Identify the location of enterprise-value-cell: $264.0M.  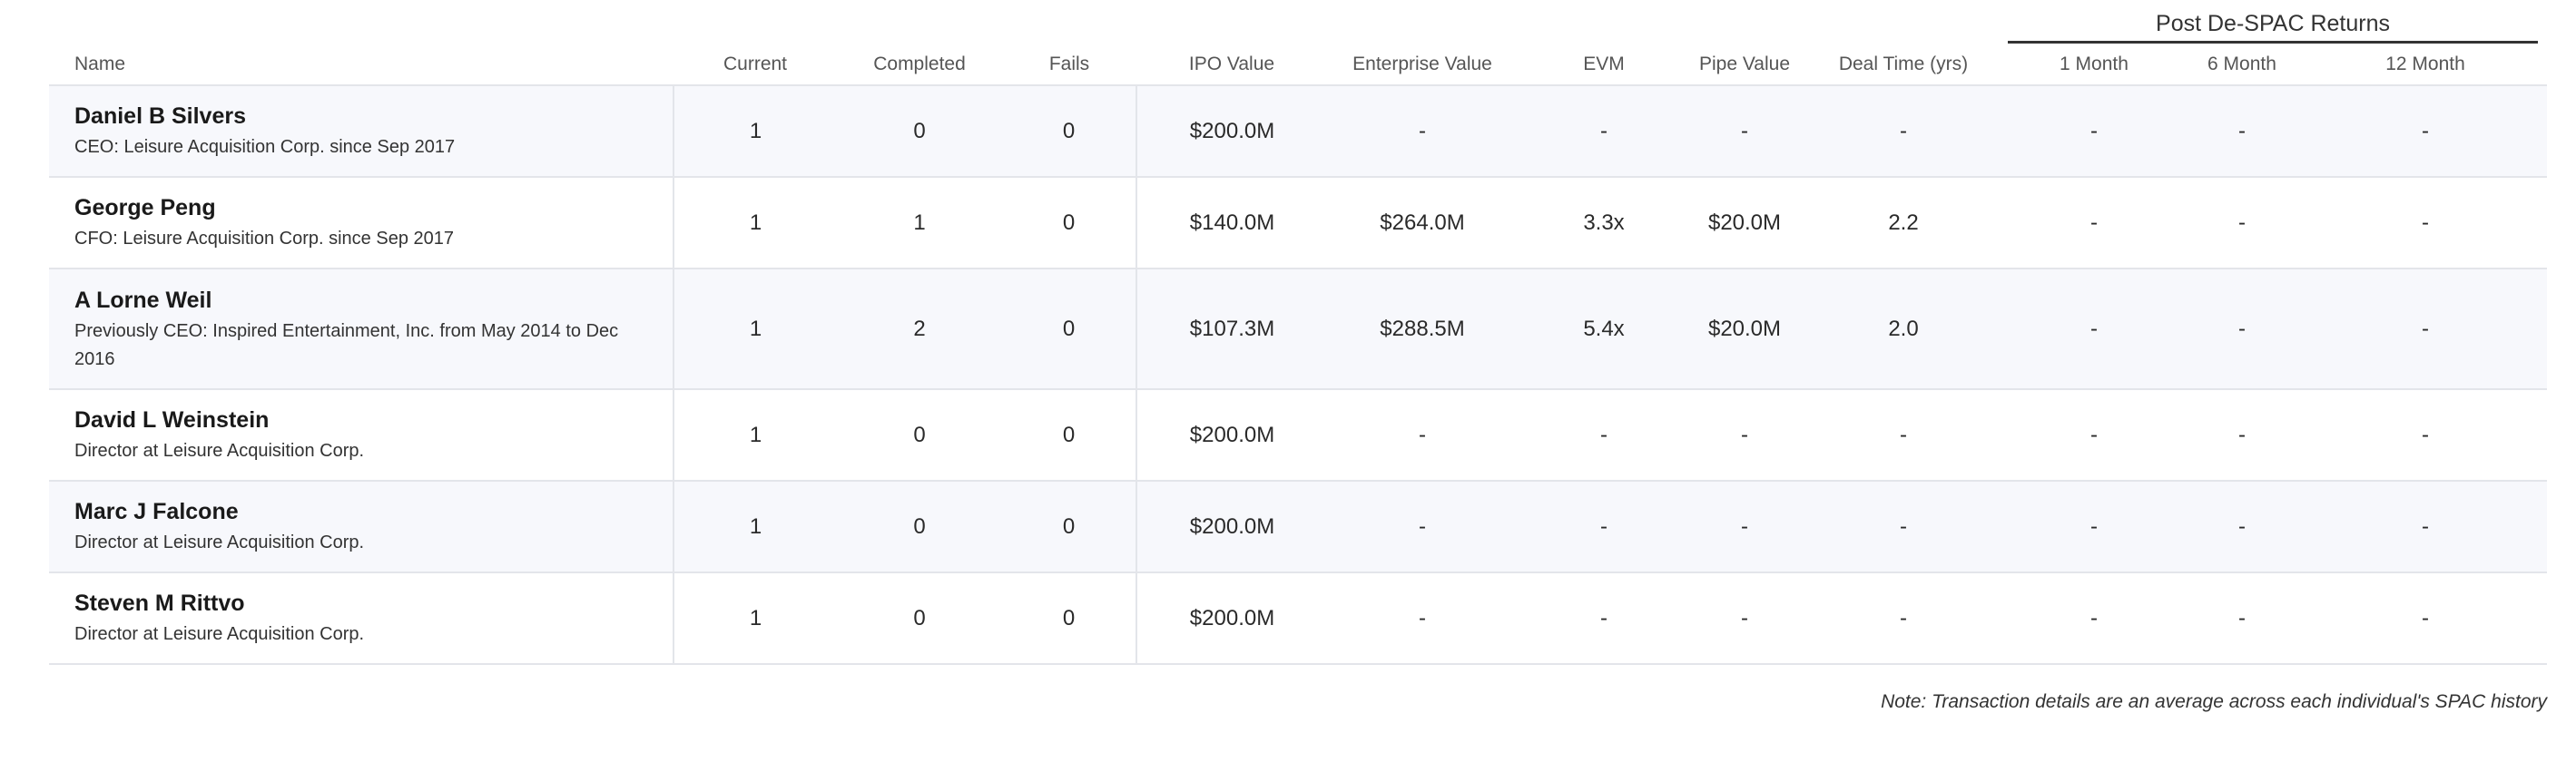
(1422, 223).